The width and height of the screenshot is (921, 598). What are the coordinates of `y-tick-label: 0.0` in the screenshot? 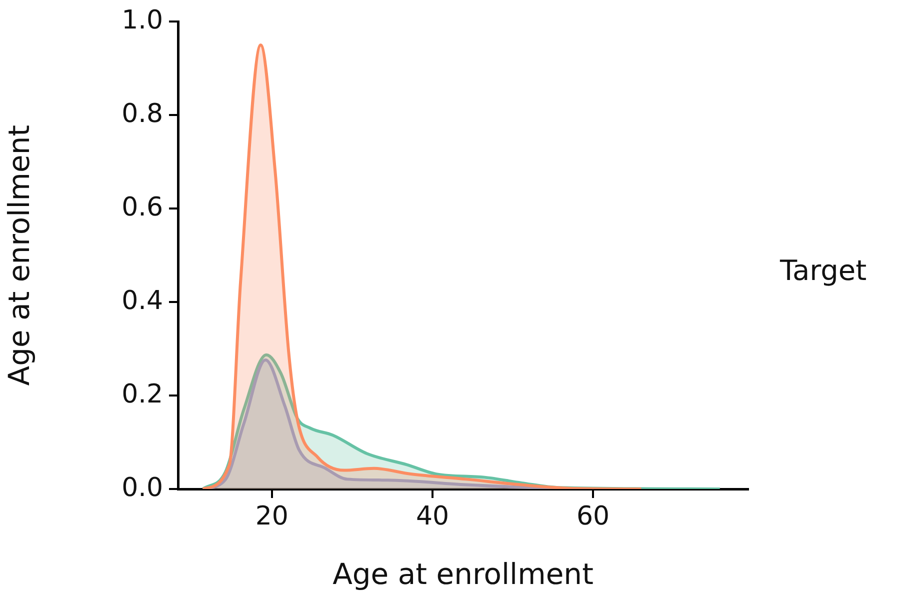 It's located at (142, 487).